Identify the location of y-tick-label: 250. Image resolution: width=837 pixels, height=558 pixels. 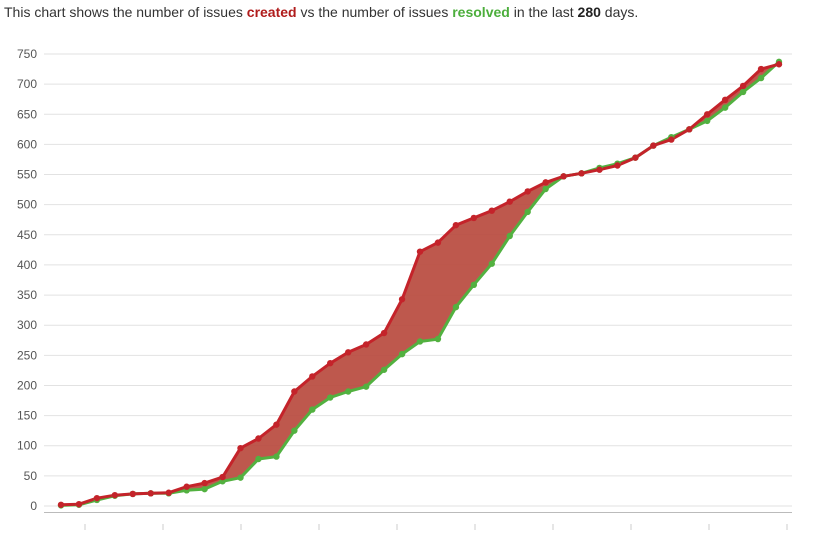
(27, 355).